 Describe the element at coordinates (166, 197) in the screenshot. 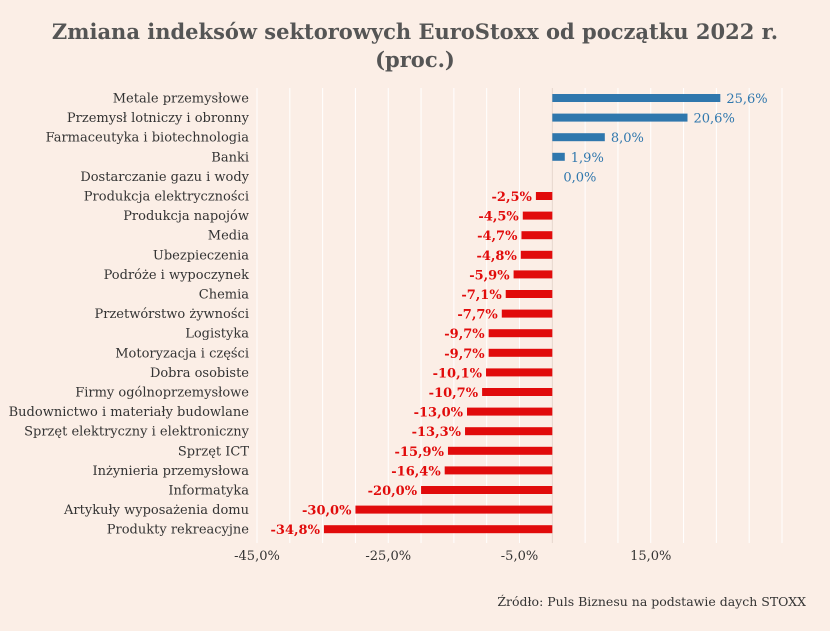

I see `category-label: Produkcja elektryczności` at that location.